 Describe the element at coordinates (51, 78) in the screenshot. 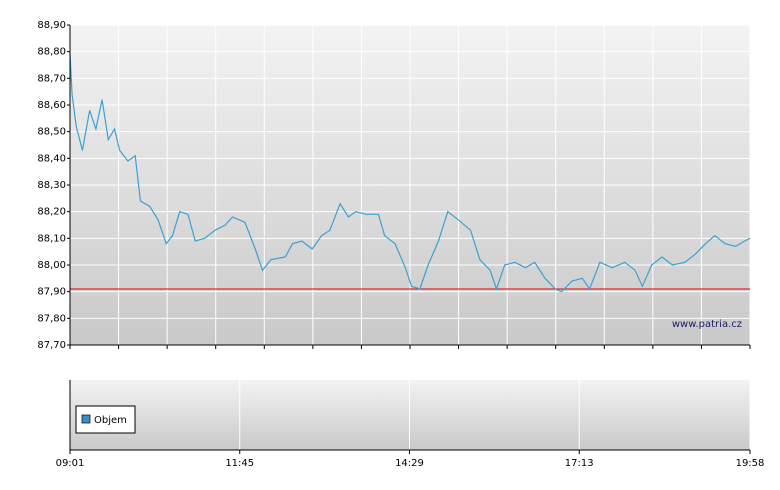

I see `y-tick-label: 88,70` at that location.